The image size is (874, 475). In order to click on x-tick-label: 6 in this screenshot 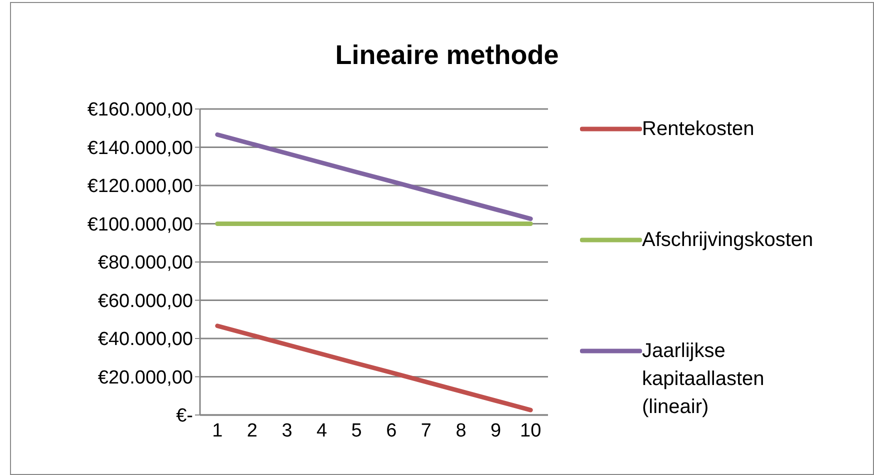, I will do `click(391, 431)`.